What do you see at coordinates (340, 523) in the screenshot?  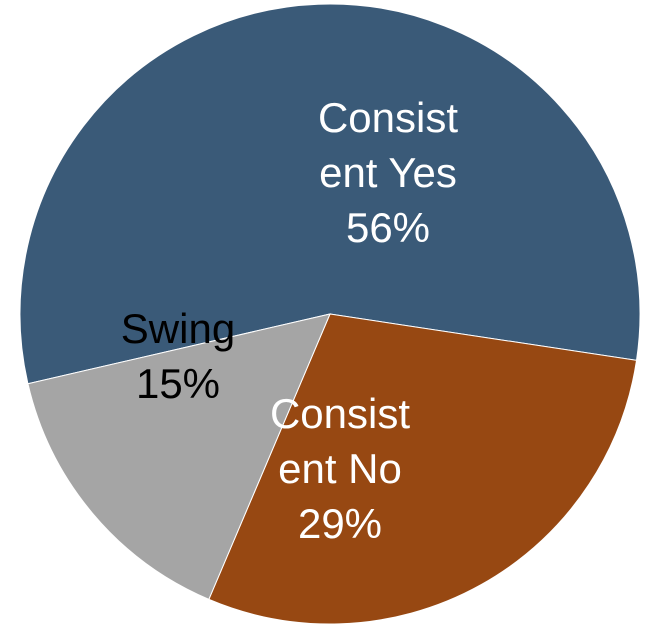 I see `slice-percent-1: 29%` at bounding box center [340, 523].